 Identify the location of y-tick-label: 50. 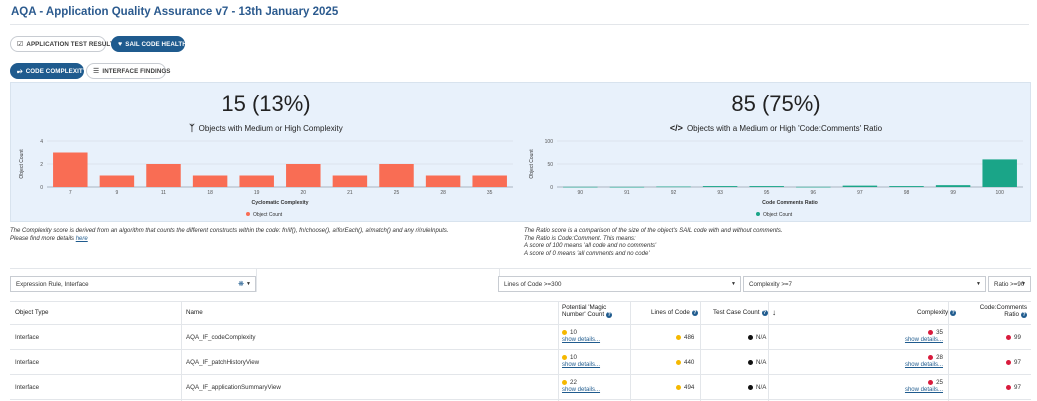
(550, 165).